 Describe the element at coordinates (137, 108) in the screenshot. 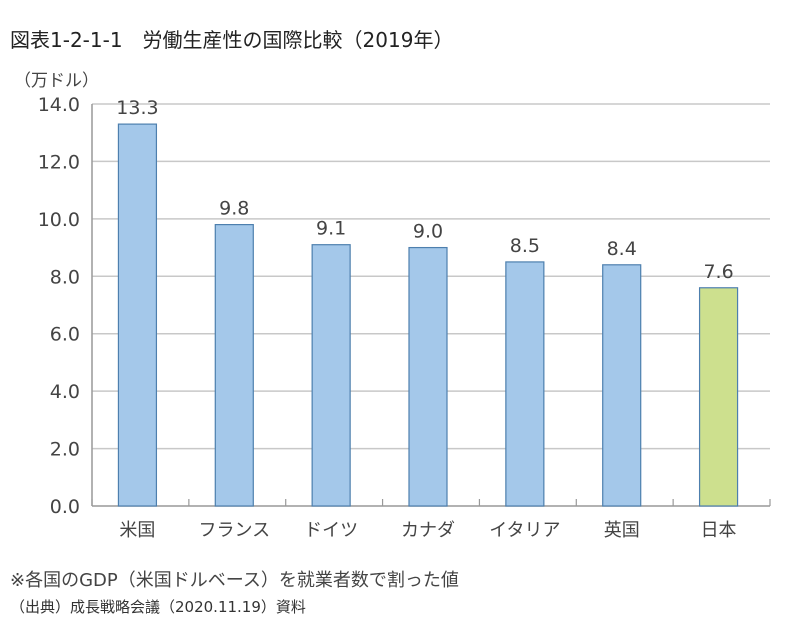

I see `data-label: 13.3` at that location.